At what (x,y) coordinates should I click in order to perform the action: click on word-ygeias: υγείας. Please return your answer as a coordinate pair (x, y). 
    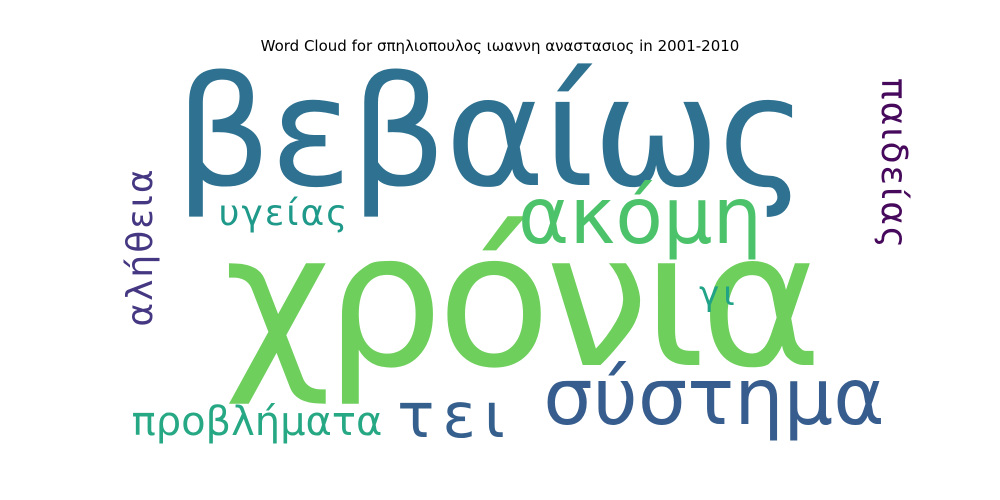
    Looking at the image, I should click on (284, 213).